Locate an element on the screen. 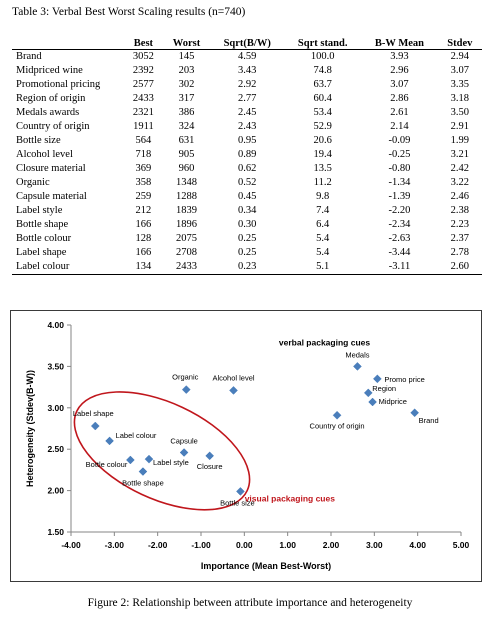  table-row: Bottle size 564 631 0.95 20.6 -0.09 1.99 is located at coordinates (247, 141).